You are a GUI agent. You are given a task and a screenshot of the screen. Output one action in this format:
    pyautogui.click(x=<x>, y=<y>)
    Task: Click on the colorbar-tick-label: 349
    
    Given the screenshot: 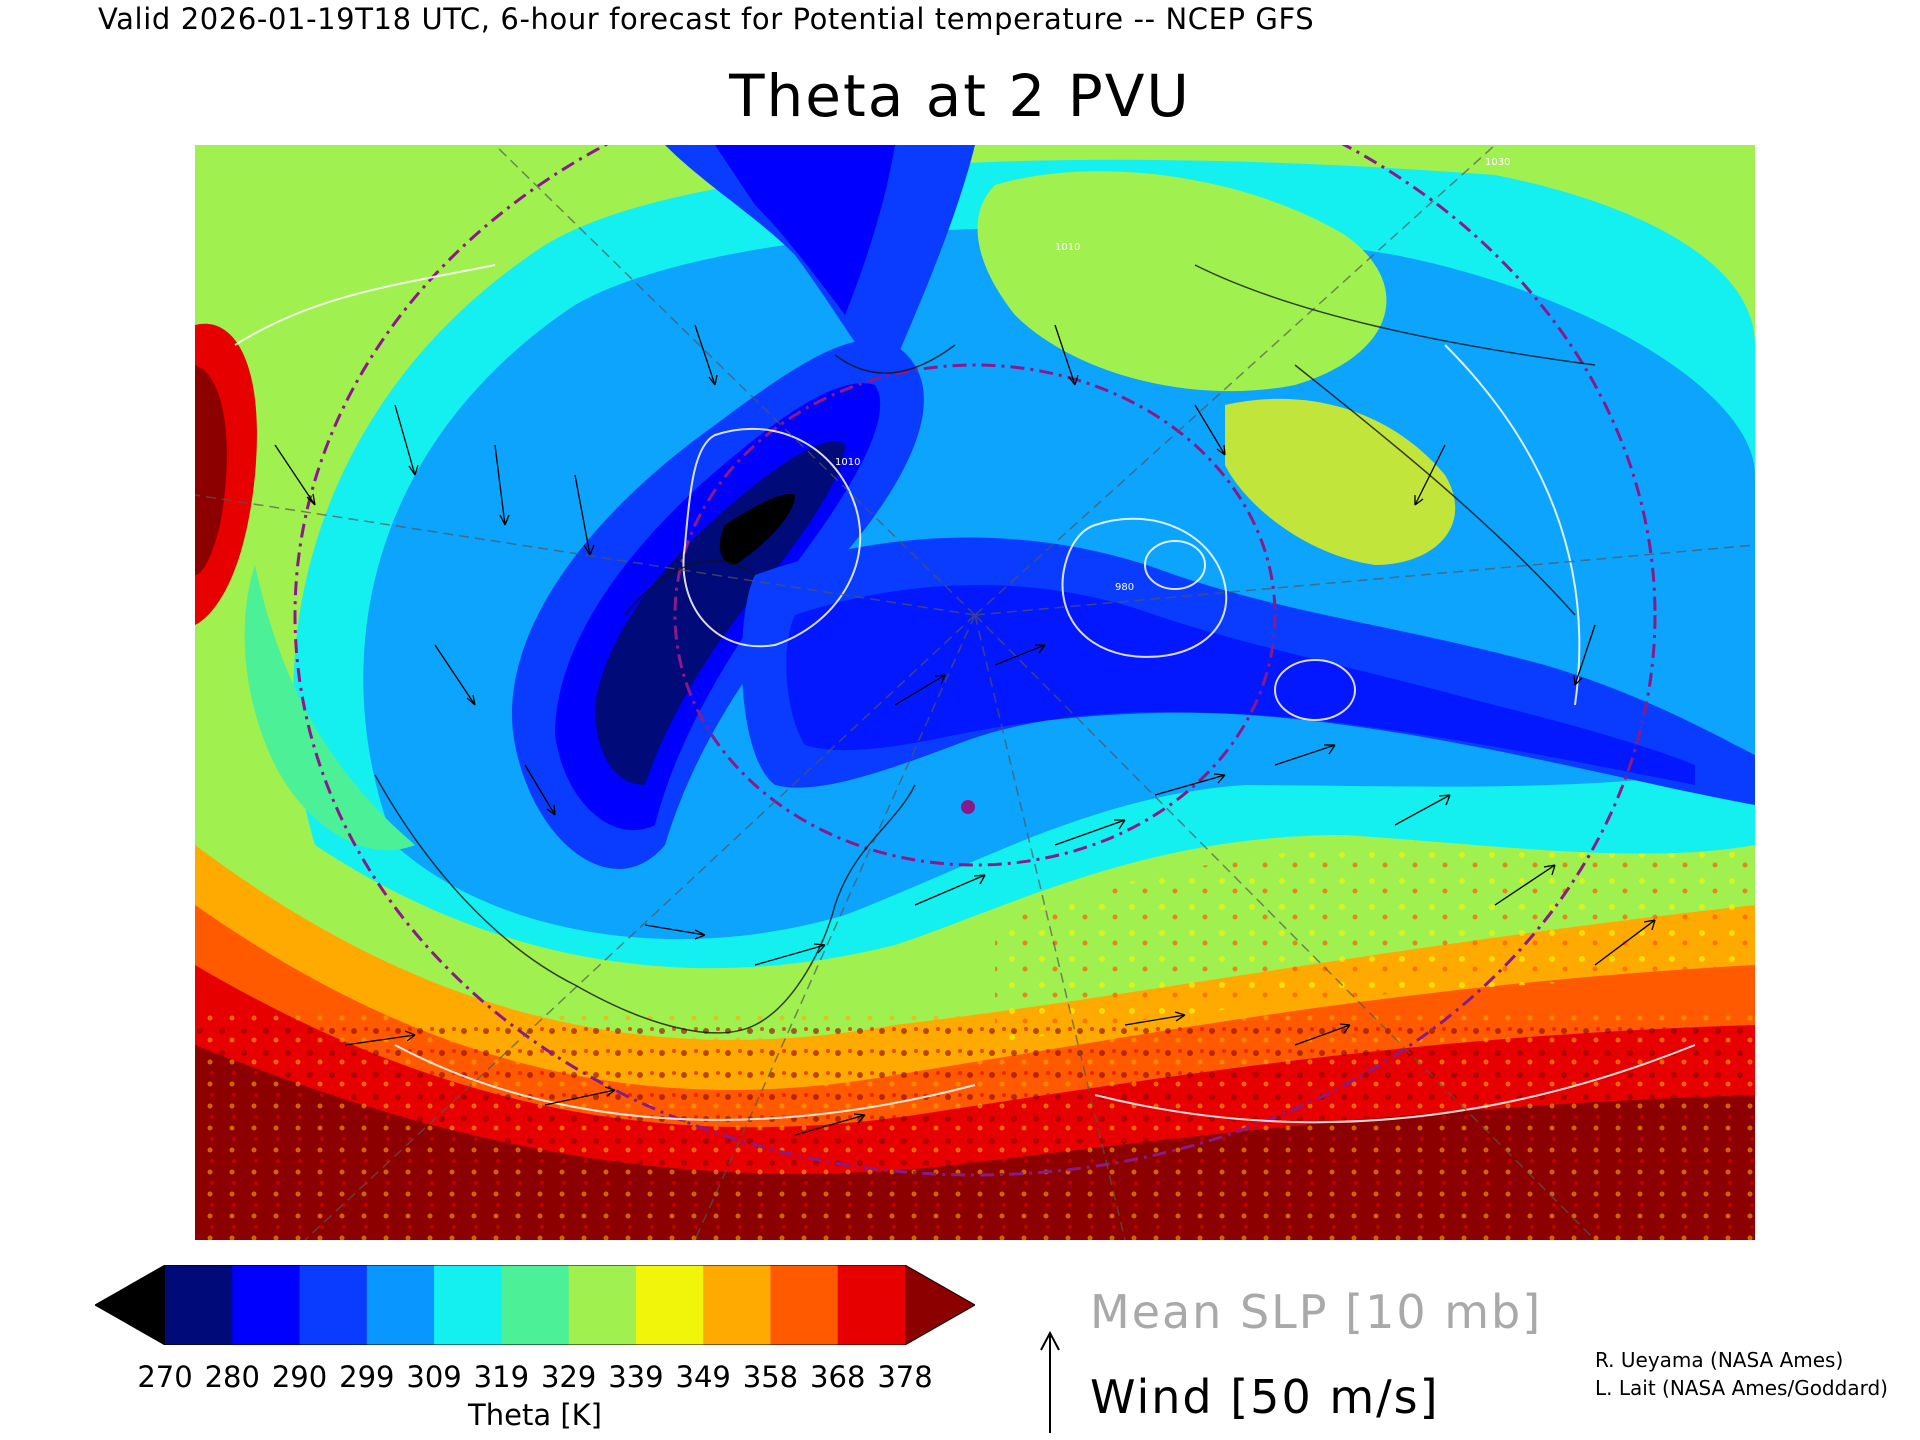 What is the action you would take?
    pyautogui.click(x=703, y=1377)
    